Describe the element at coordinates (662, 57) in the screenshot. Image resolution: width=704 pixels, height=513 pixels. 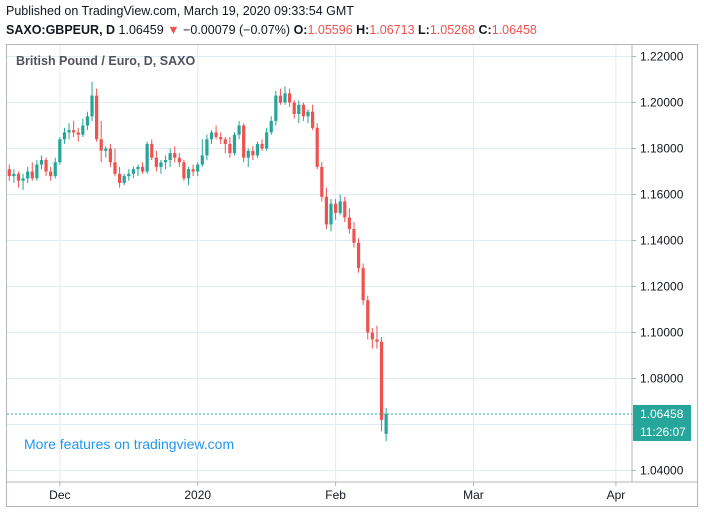
I see `y-tick-label: 1.22000` at that location.